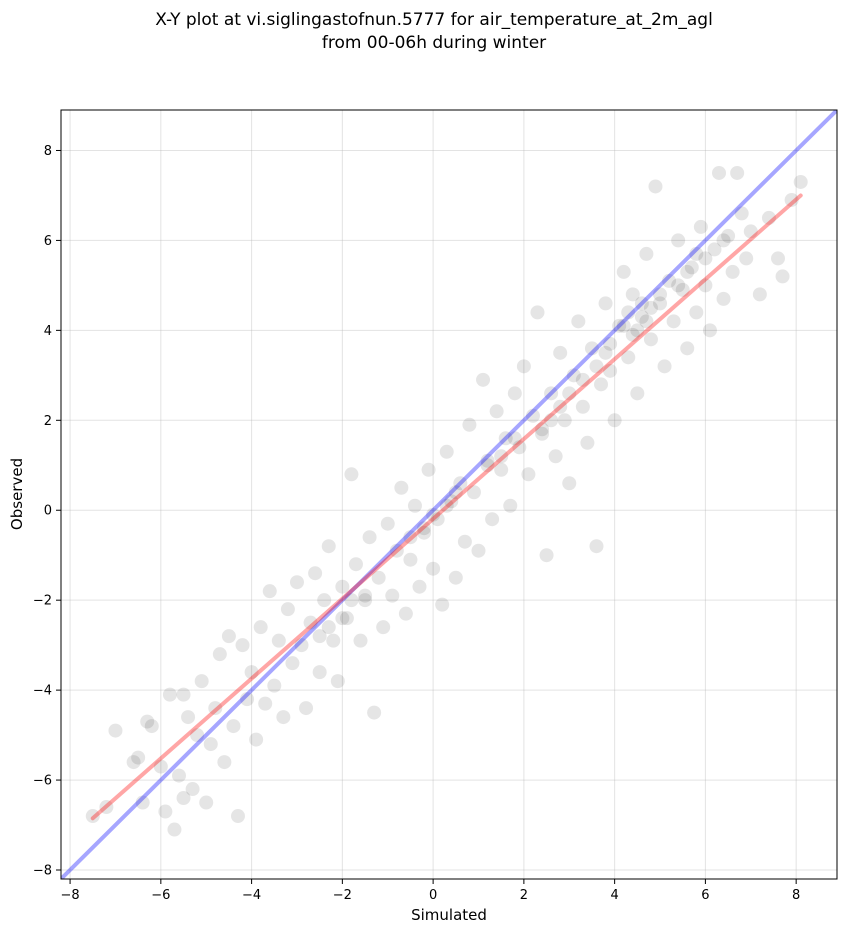 Image resolution: width=845 pixels, height=934 pixels. I want to click on x-tick-label-6: 4, so click(614, 895).